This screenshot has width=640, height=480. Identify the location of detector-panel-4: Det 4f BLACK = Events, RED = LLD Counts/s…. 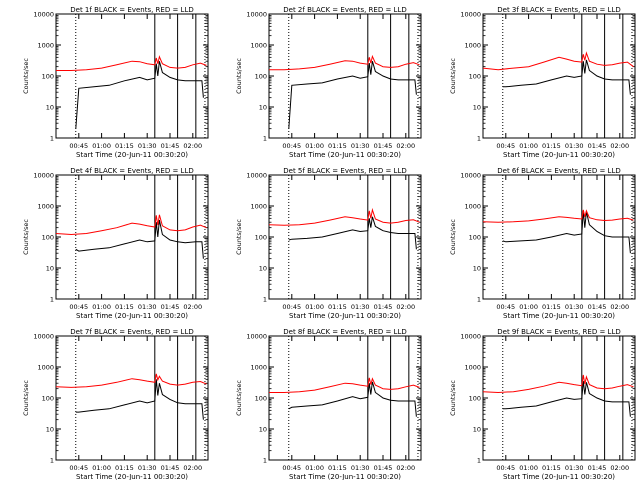
(115, 243).